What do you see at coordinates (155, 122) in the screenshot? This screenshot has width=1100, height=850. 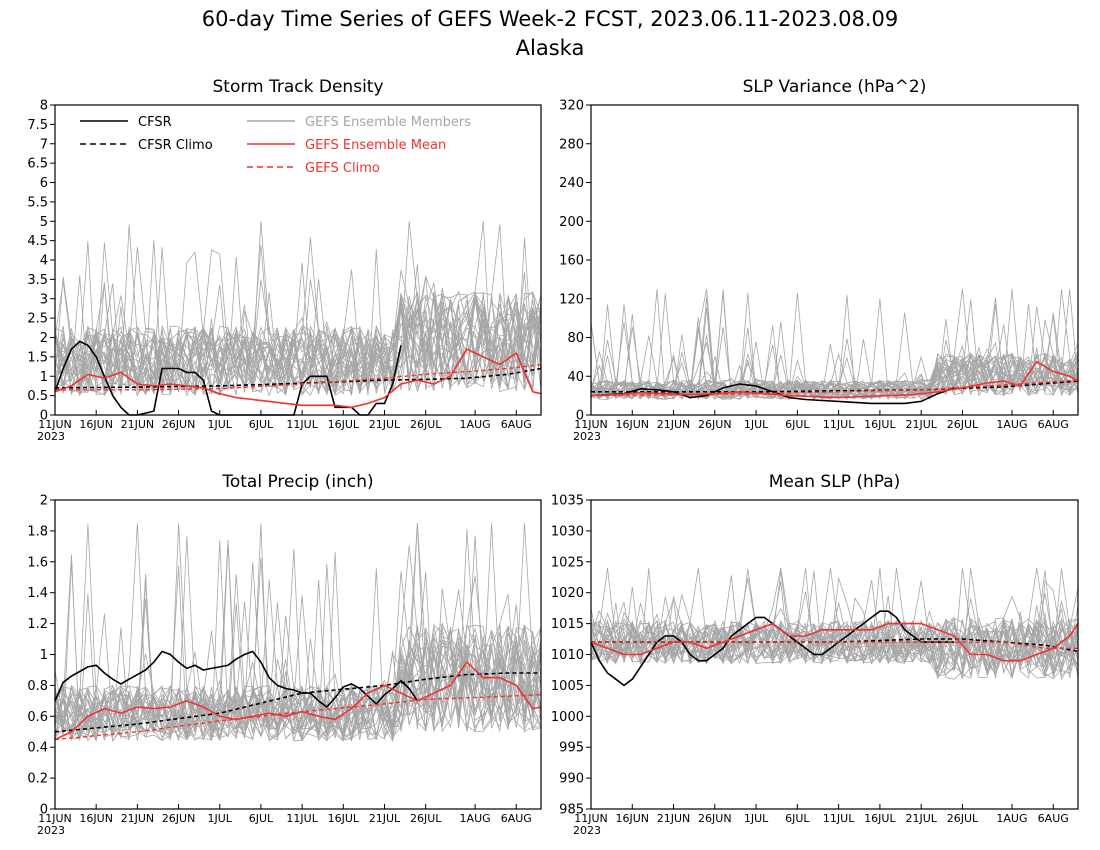 I see `legend-label: CFSR` at bounding box center [155, 122].